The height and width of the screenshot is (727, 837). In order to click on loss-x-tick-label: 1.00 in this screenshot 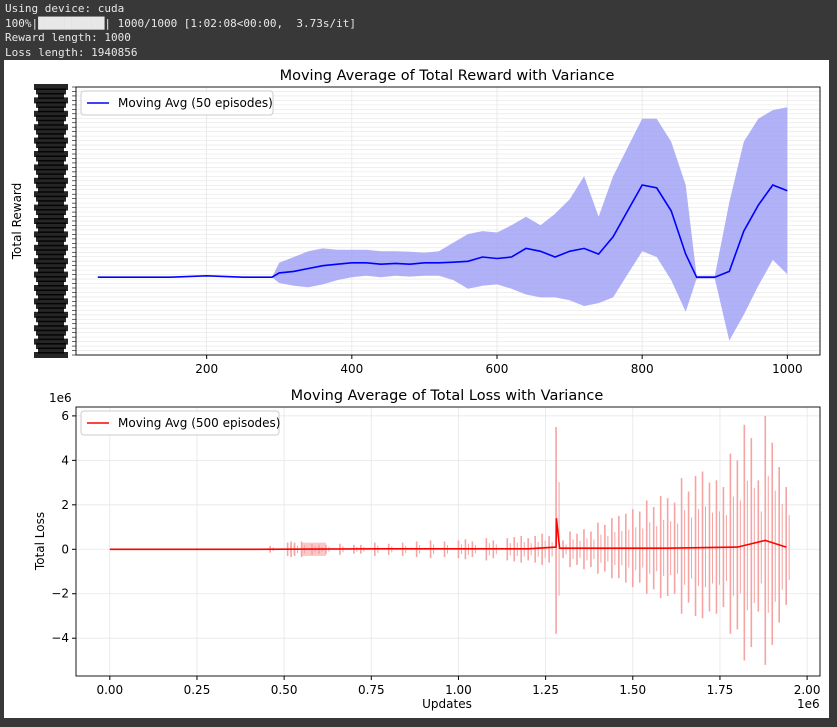, I will do `click(458, 690)`.